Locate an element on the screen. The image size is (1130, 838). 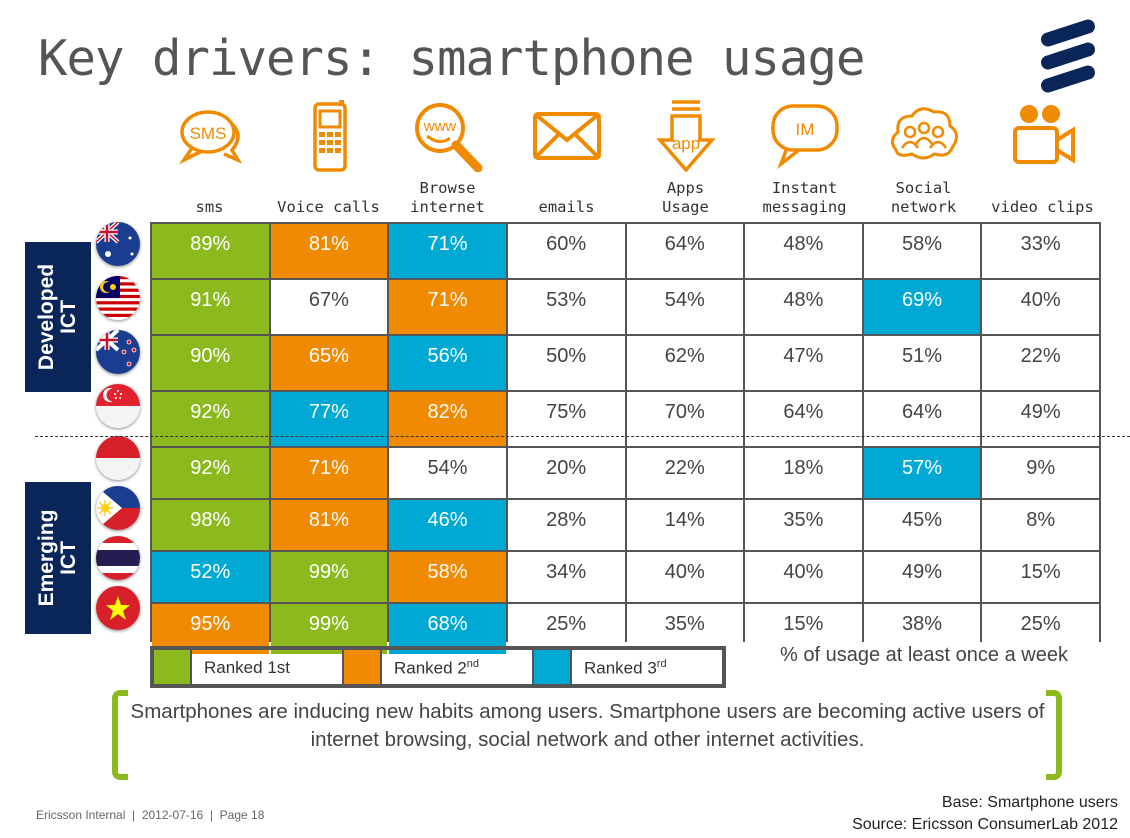
table-cell: 14% is located at coordinates (685, 525).